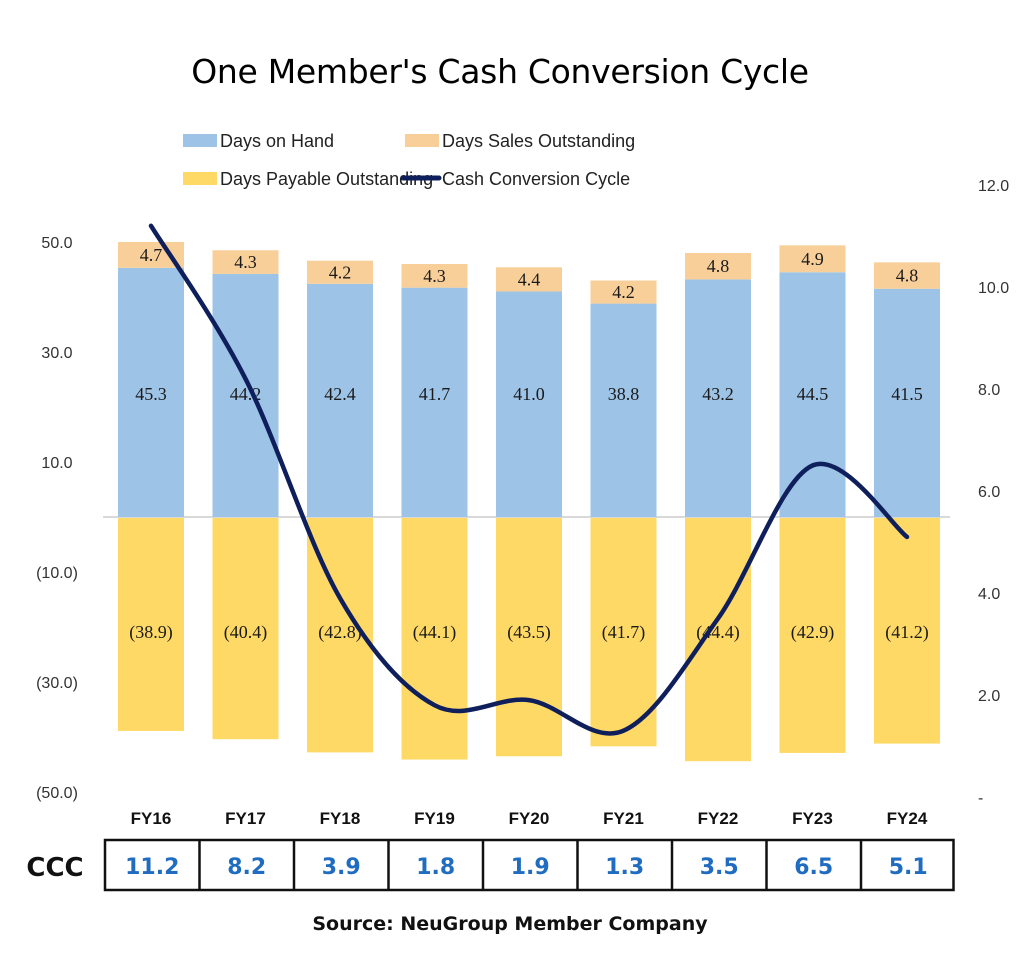 This screenshot has width=1024, height=961. I want to click on data-label-dpo: (41.7), so click(624, 632).